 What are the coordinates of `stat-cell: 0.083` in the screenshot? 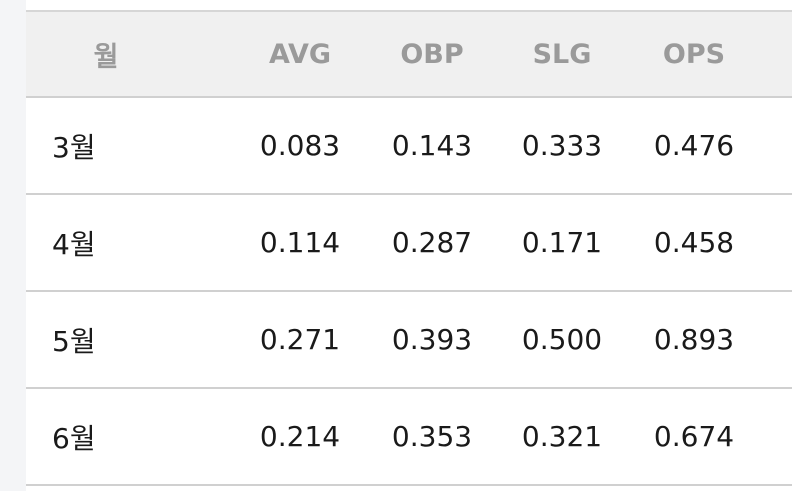 It's located at (300, 145).